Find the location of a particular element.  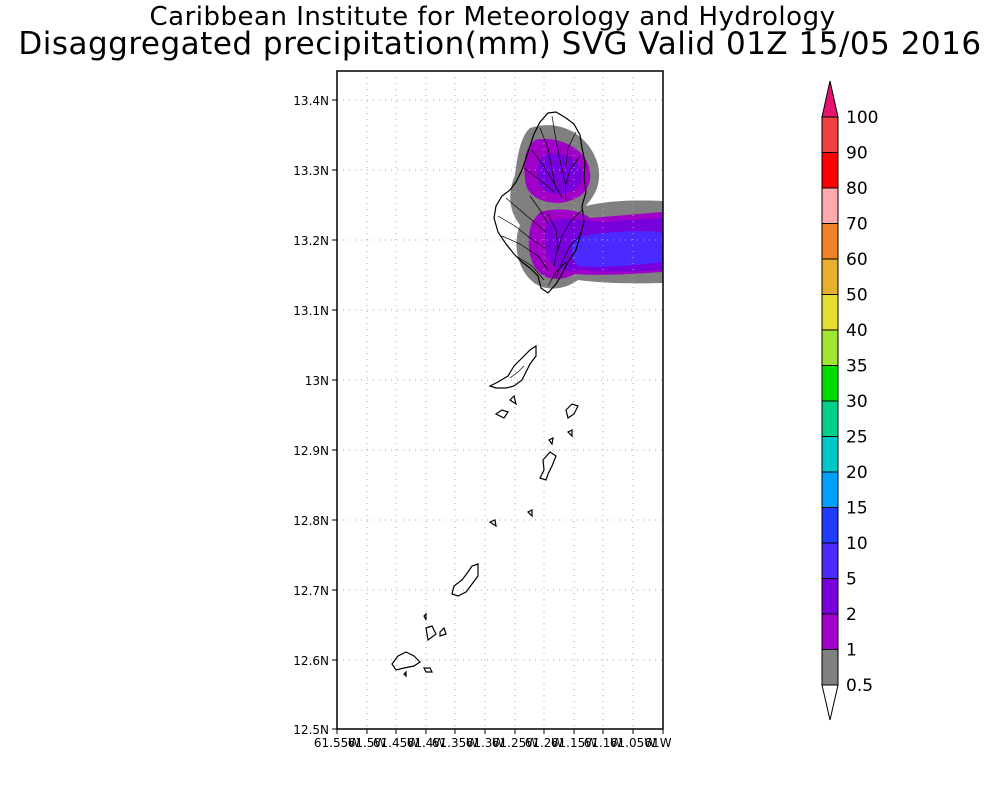

legend-threshold-label: 60 is located at coordinates (857, 260).